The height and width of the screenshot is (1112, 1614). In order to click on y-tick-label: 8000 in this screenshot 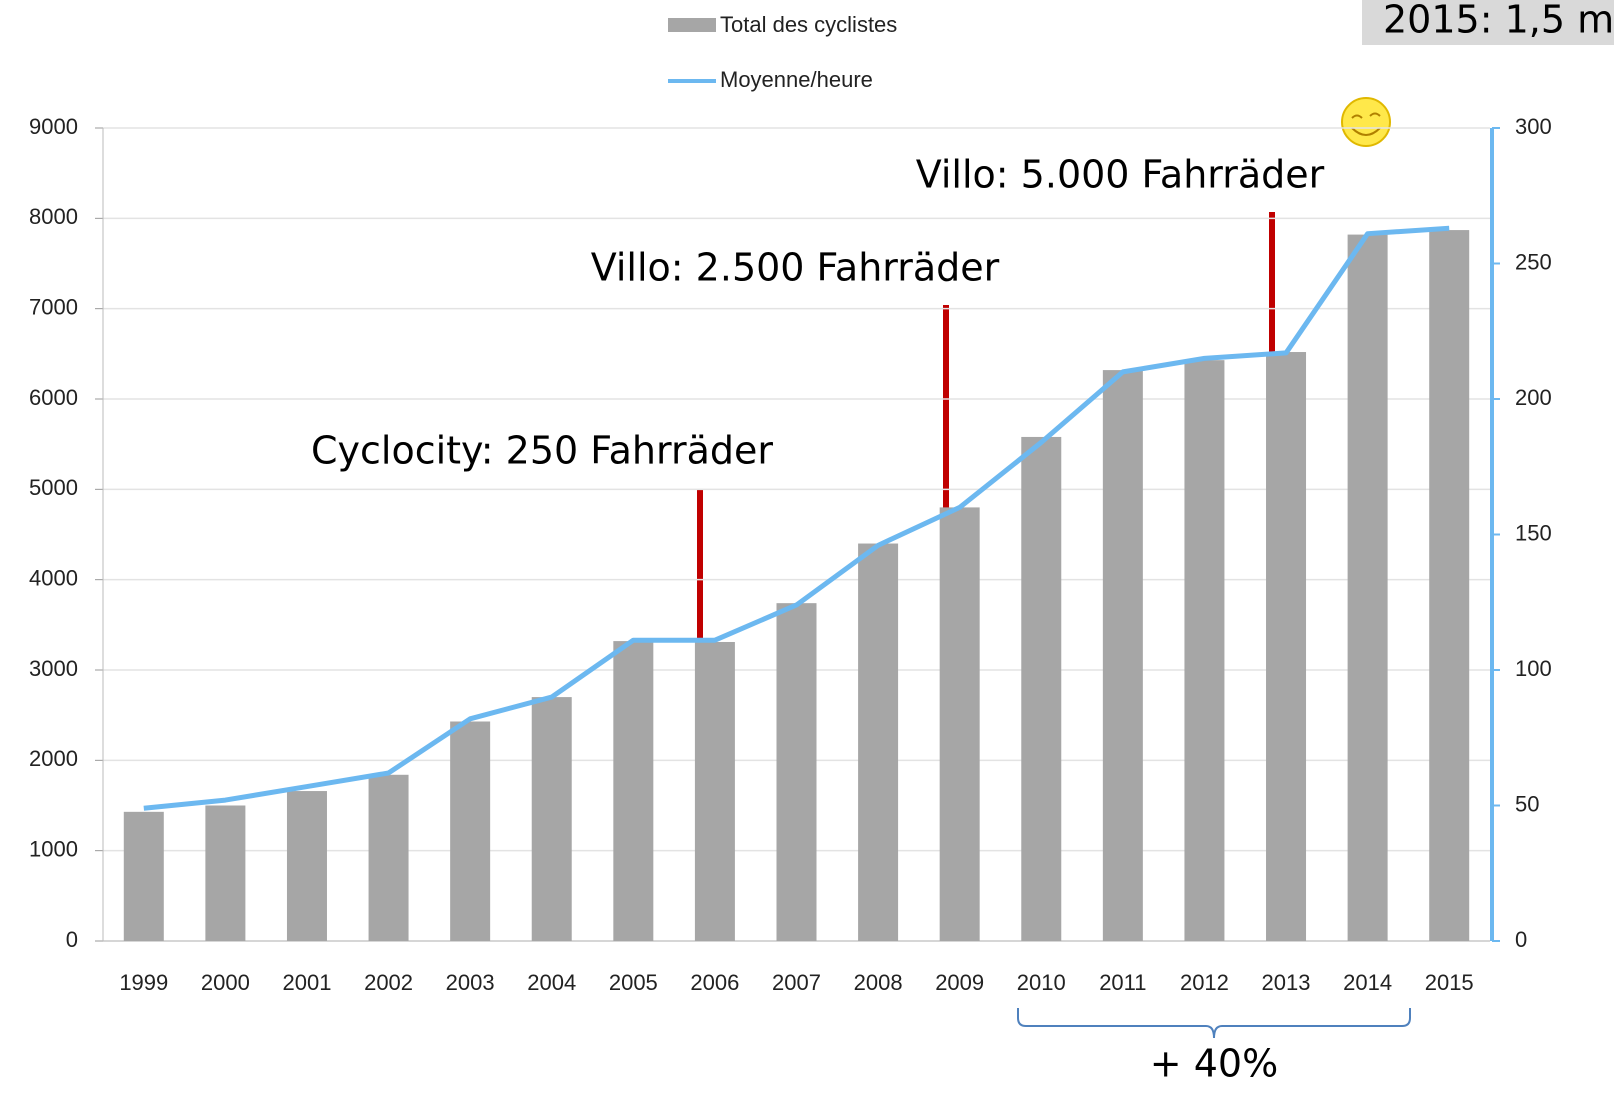, I will do `click(53, 216)`.